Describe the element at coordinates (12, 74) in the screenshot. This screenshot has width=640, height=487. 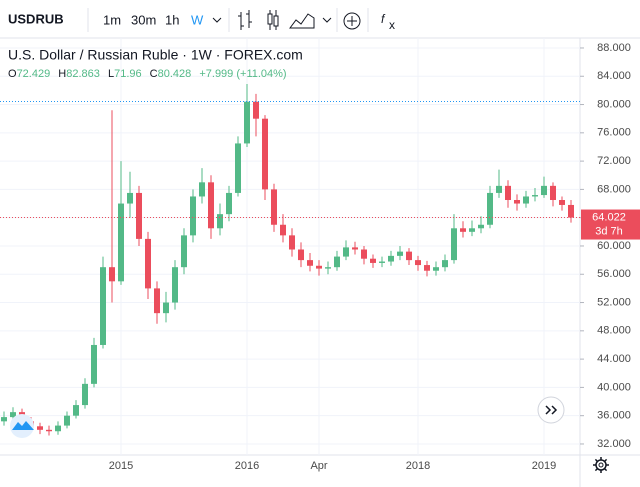
I see `ohlc-key: O` at that location.